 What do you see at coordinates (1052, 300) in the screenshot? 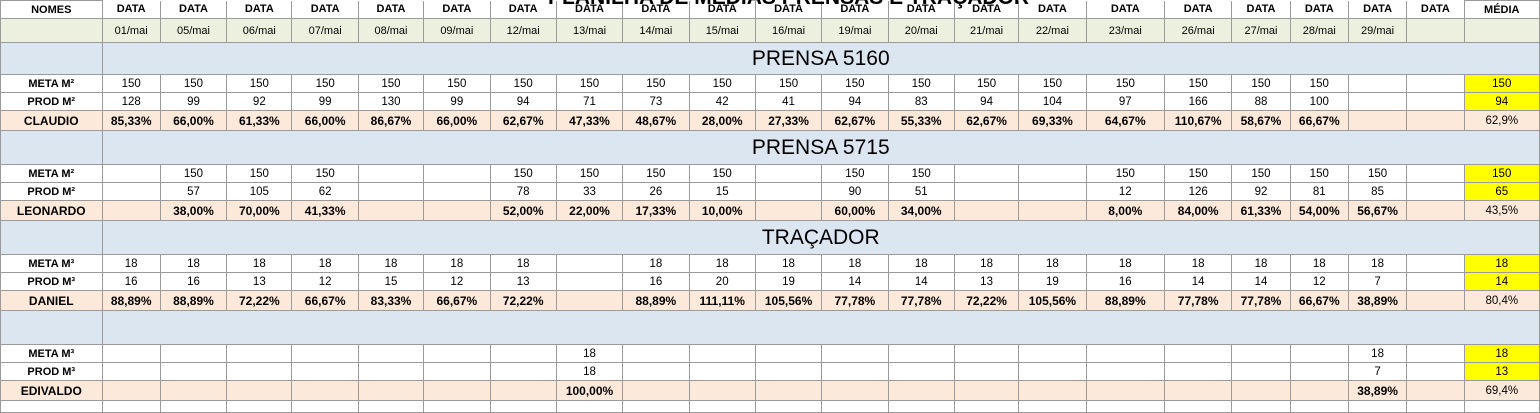
I see `percent-cell: 105,56%` at bounding box center [1052, 300].